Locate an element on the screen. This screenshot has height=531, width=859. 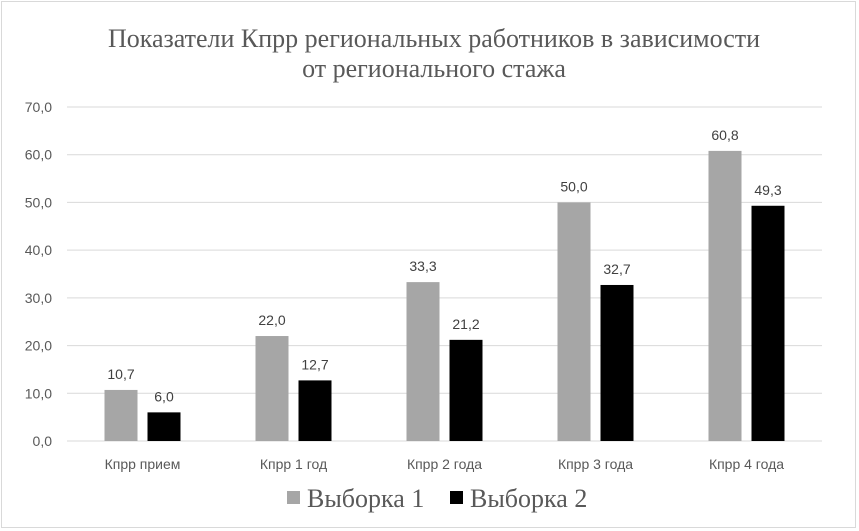
chart-title-line-2: от регионального стажа is located at coordinates (434, 68).